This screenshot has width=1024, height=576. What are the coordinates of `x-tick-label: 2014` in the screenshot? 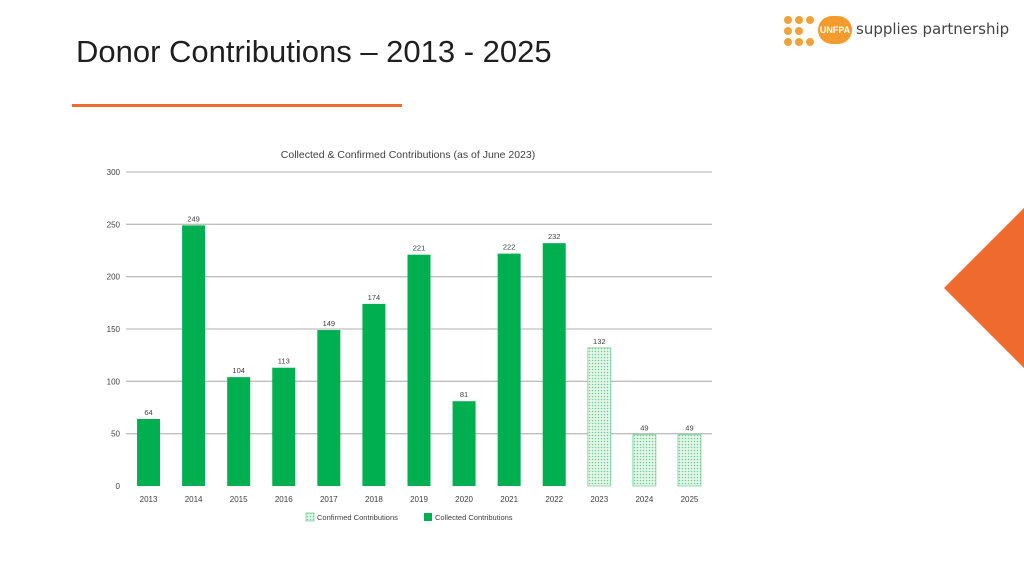 It's located at (194, 499).